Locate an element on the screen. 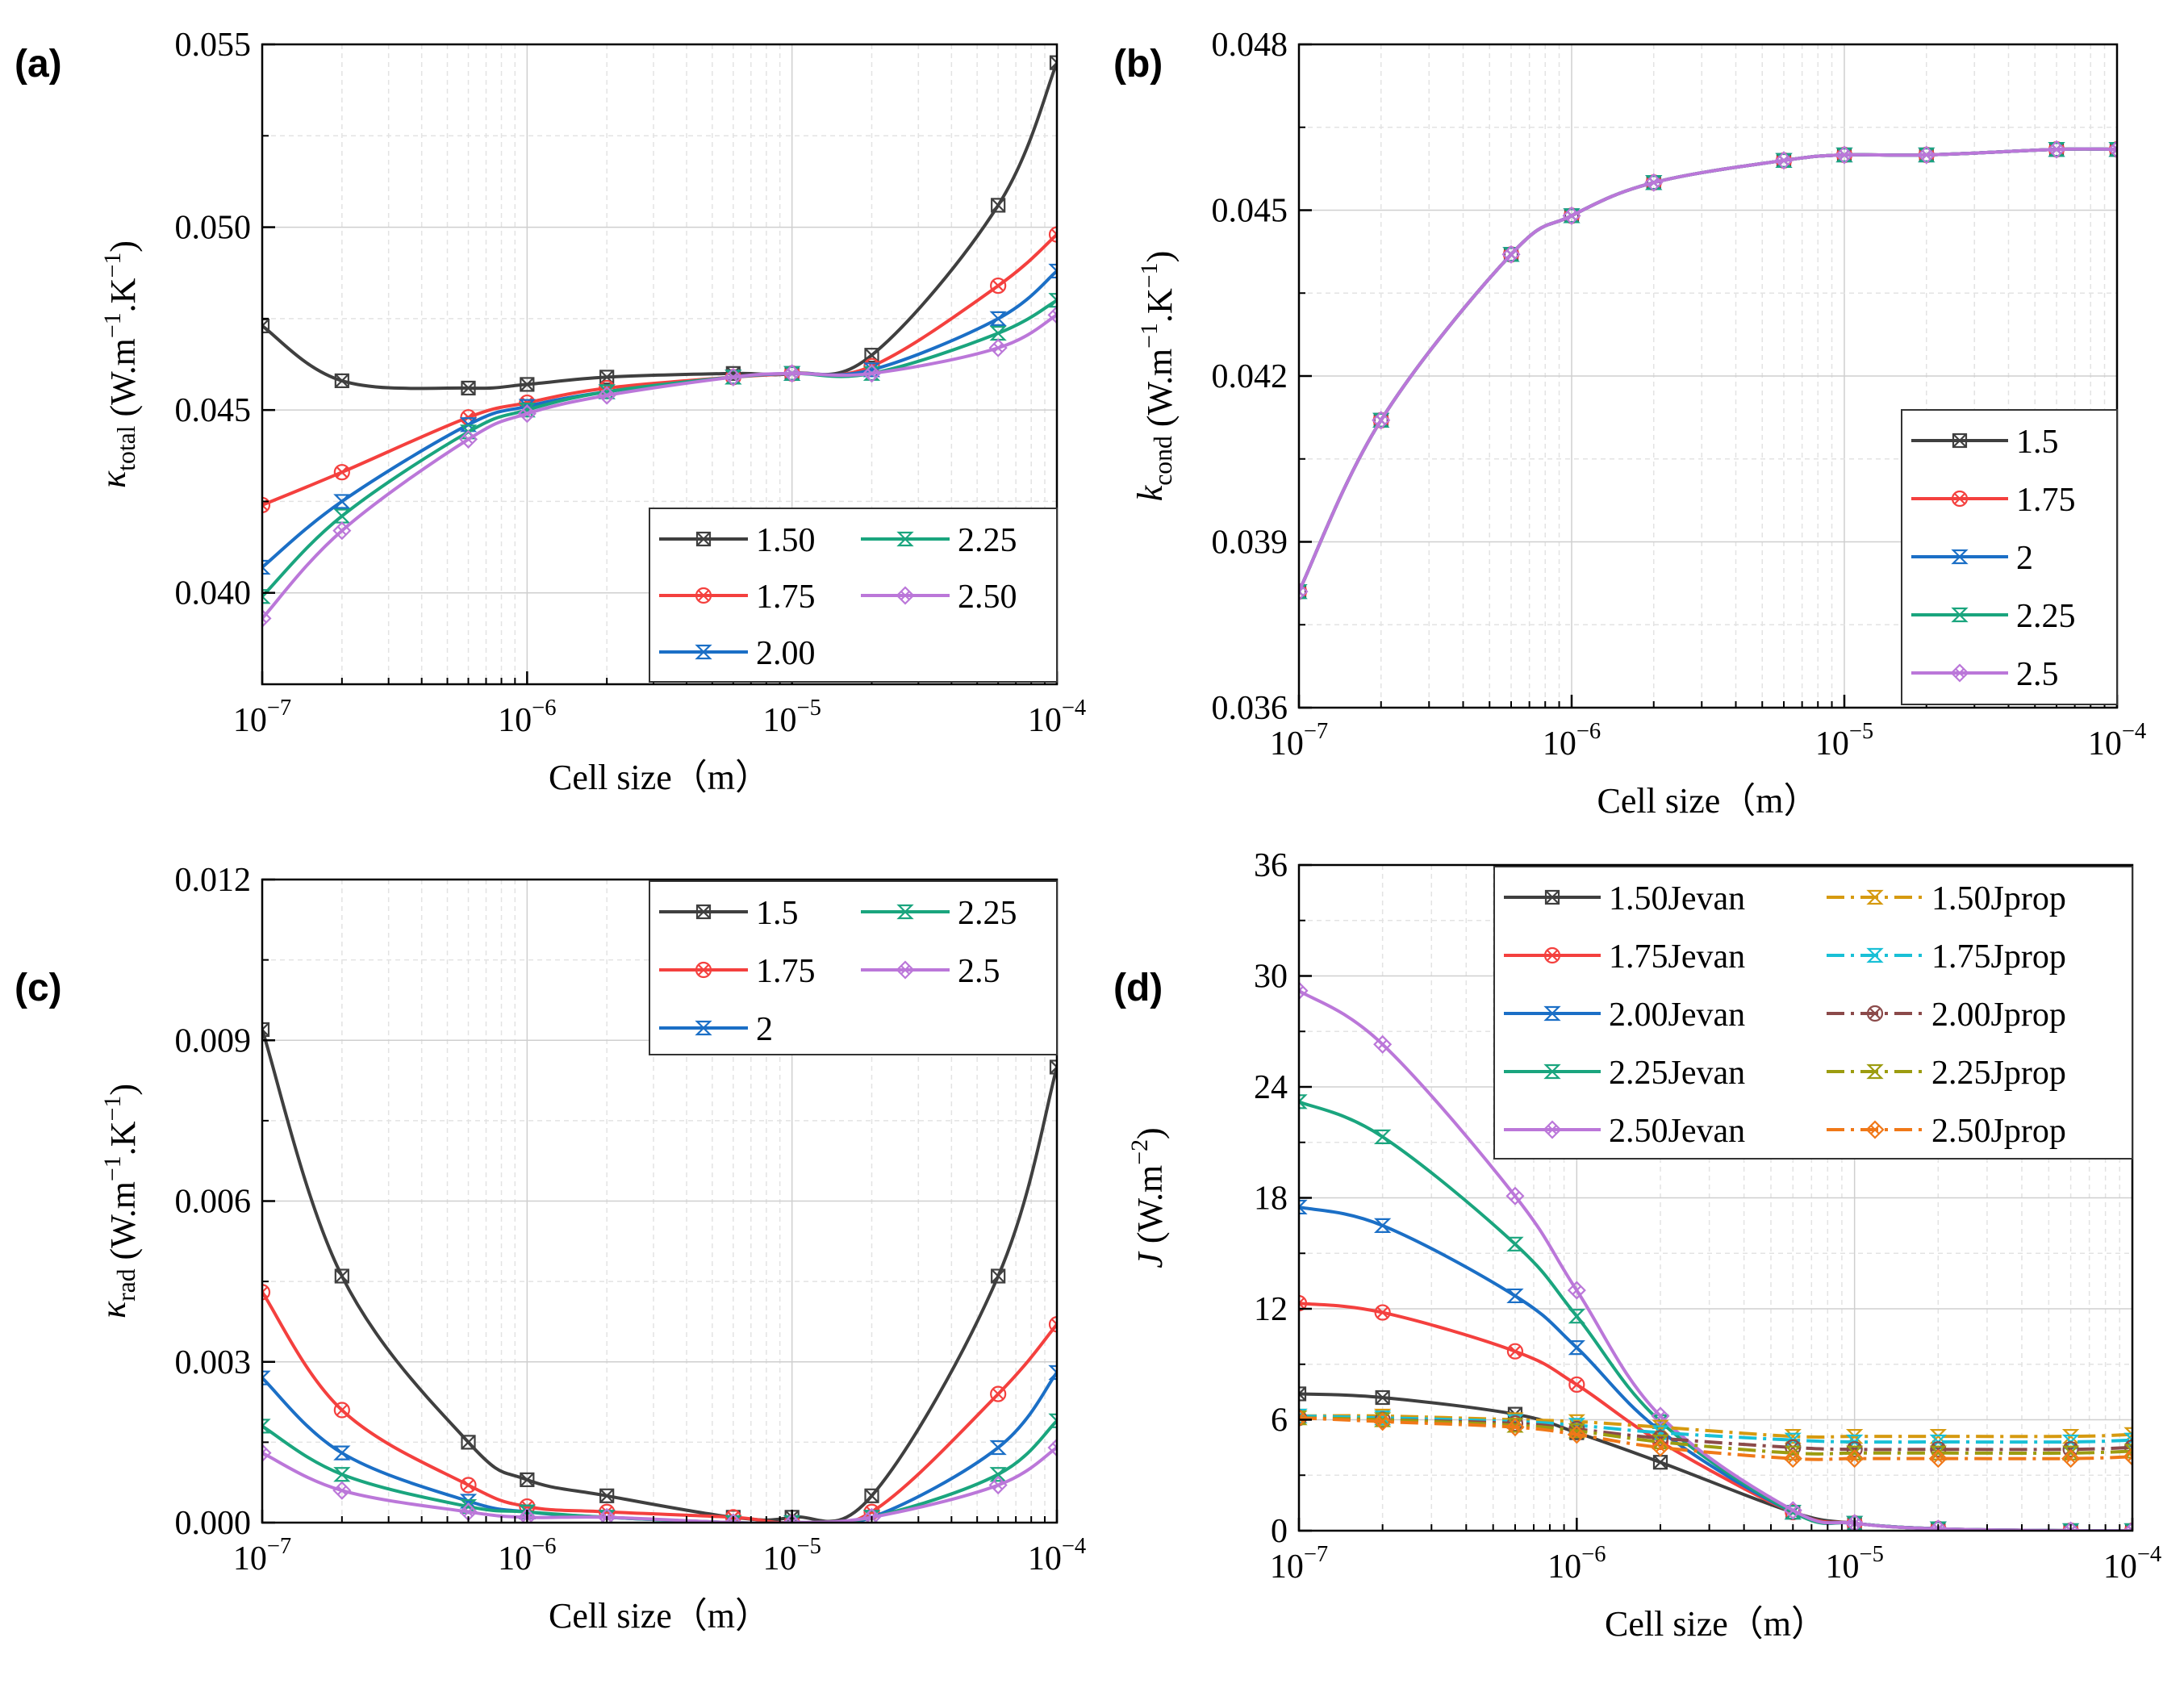 The height and width of the screenshot is (1684, 2184). y-label-subscript: cond is located at coordinates (1163, 461).